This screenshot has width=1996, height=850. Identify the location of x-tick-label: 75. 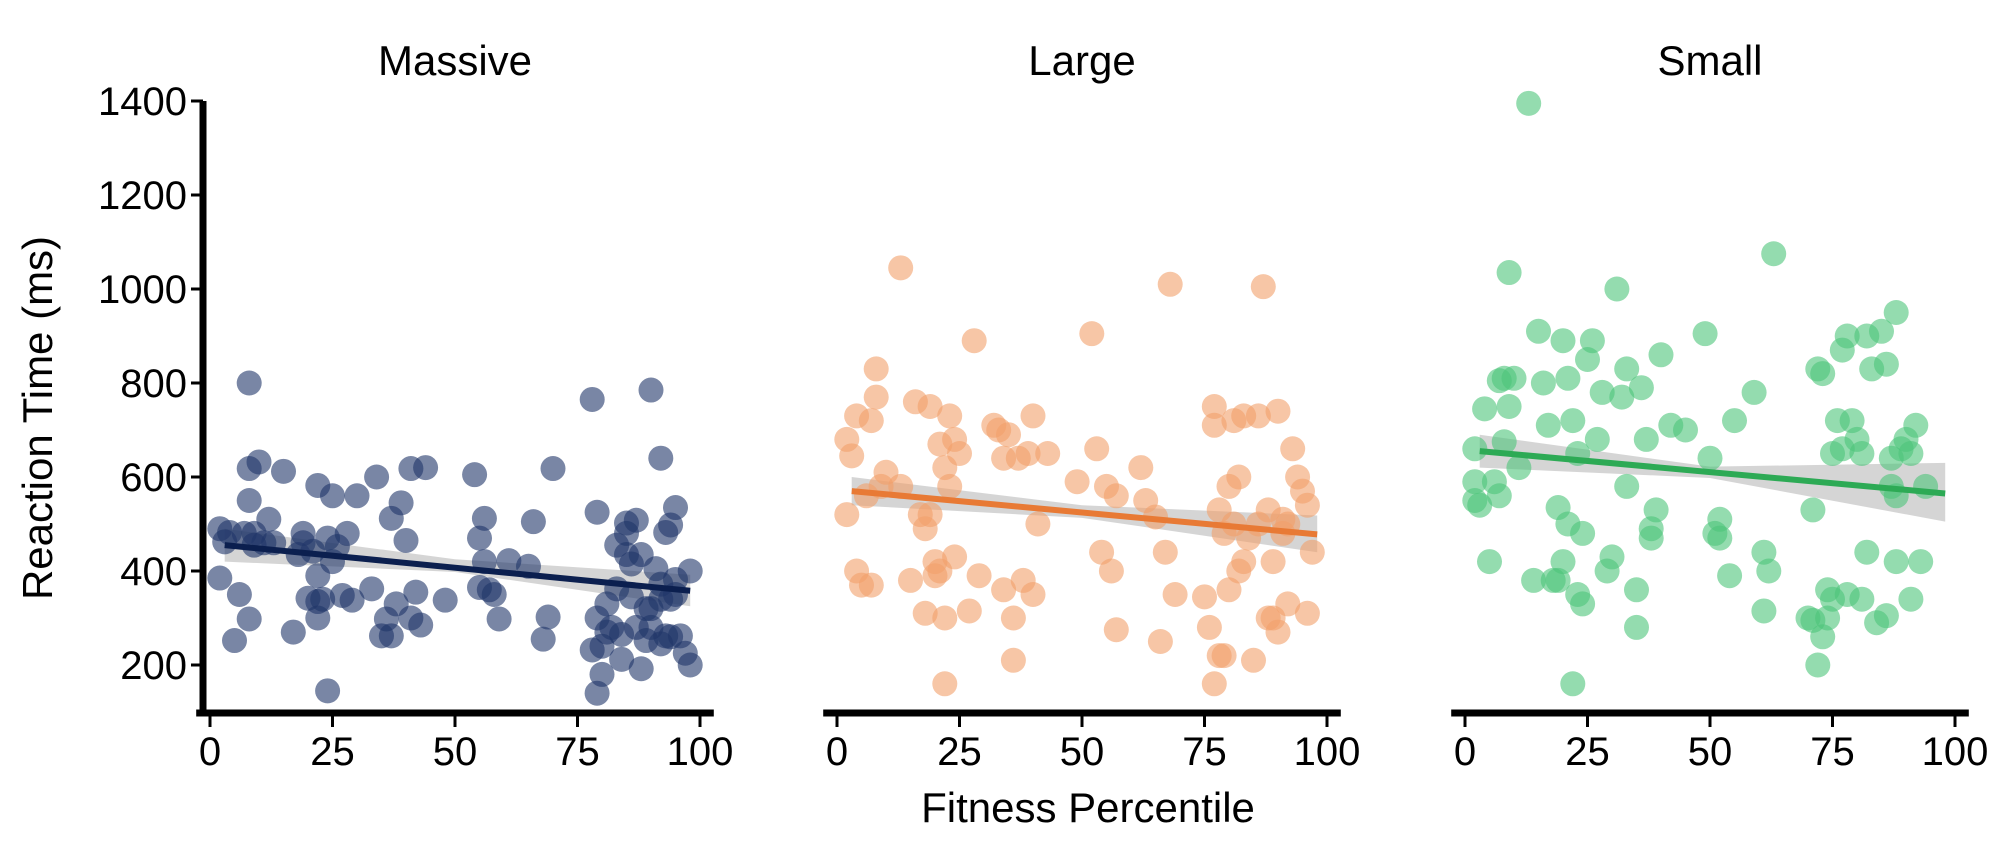
(577, 752).